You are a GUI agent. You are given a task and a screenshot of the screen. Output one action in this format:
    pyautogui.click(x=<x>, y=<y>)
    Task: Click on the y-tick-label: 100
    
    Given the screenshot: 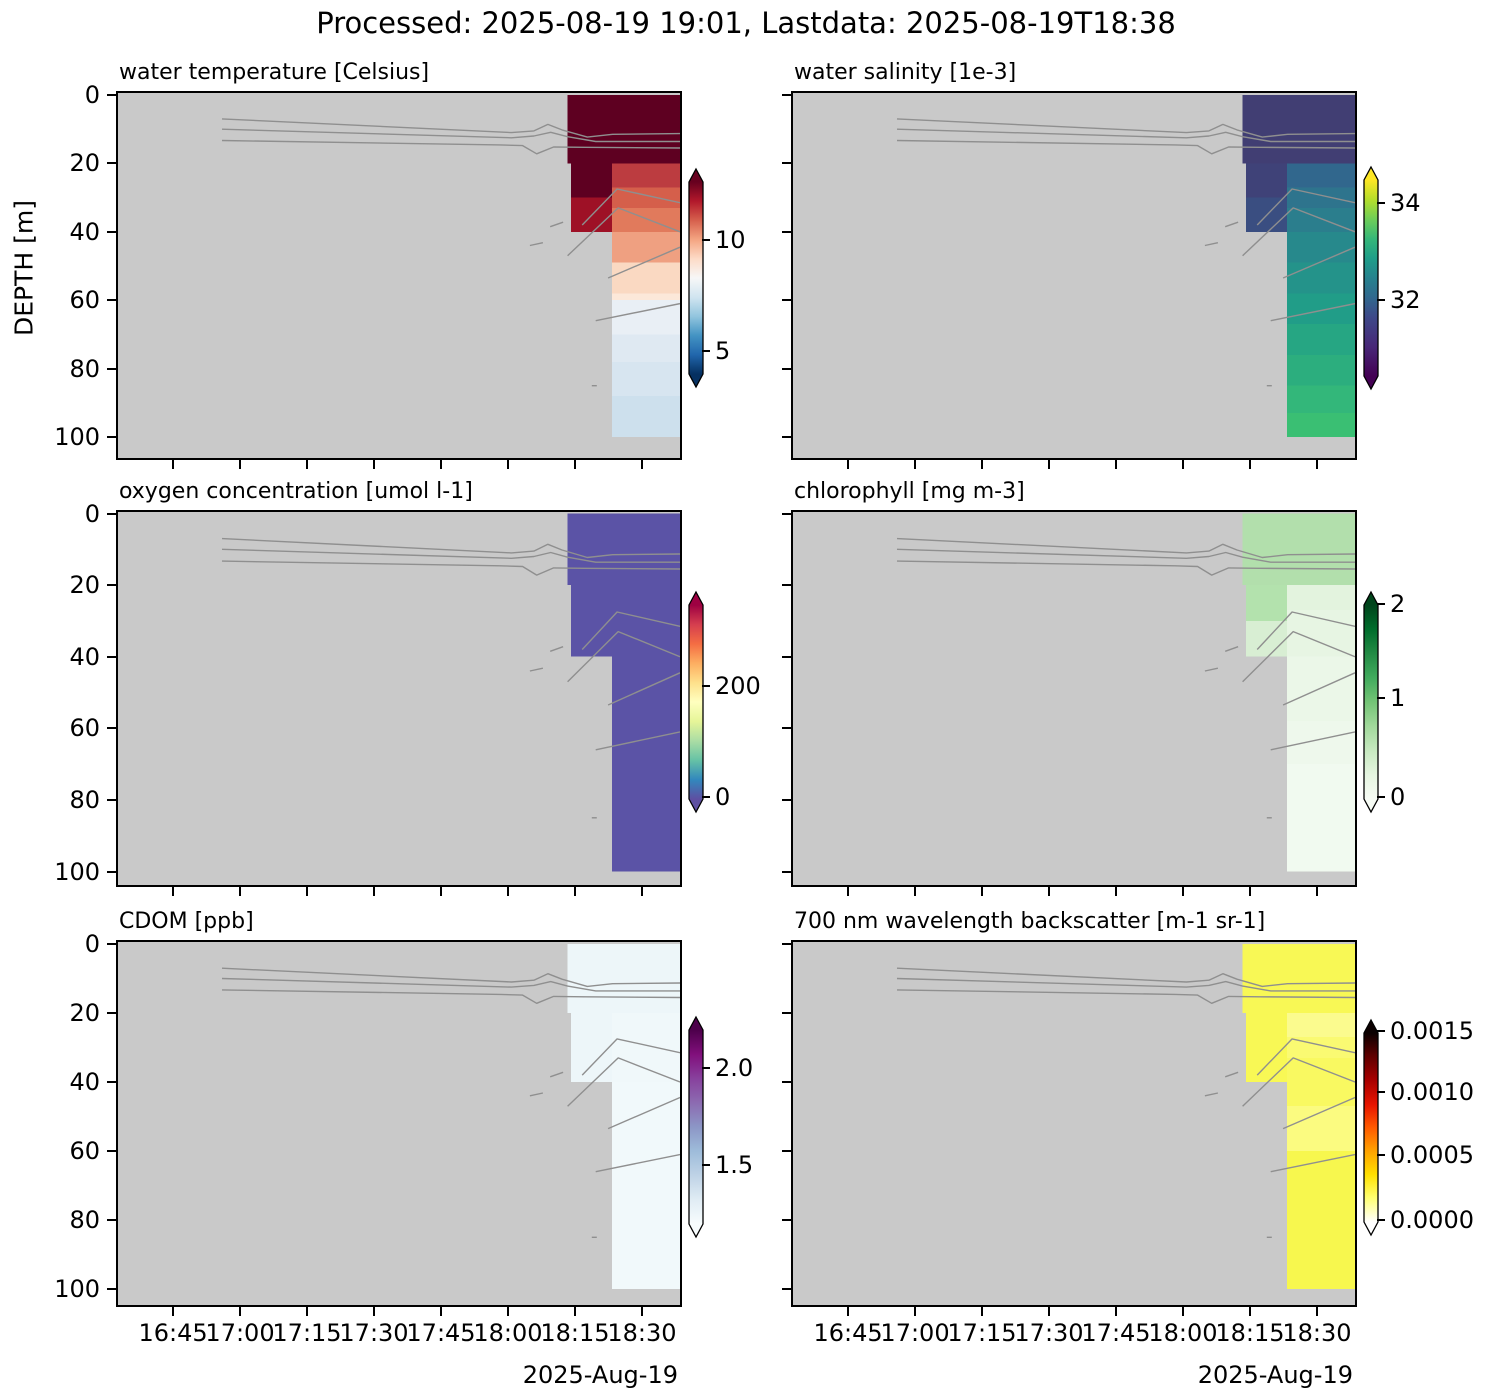 What is the action you would take?
    pyautogui.click(x=77, y=1289)
    